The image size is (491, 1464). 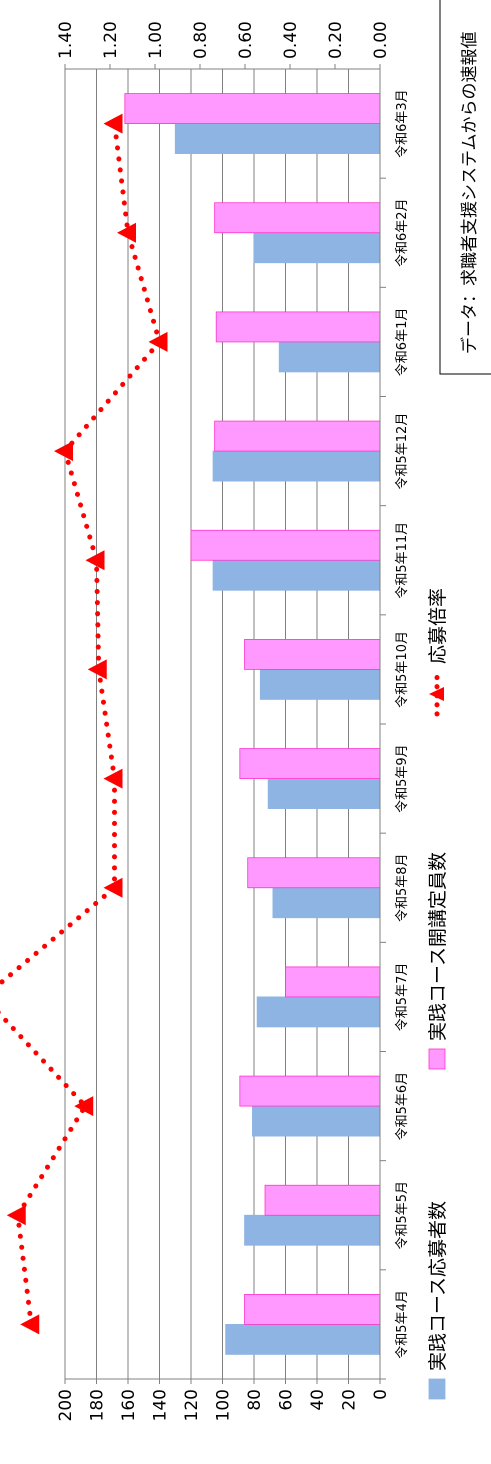 What do you see at coordinates (246, 40) in the screenshot?
I see `right-axis-tick-label: 0.60` at bounding box center [246, 40].